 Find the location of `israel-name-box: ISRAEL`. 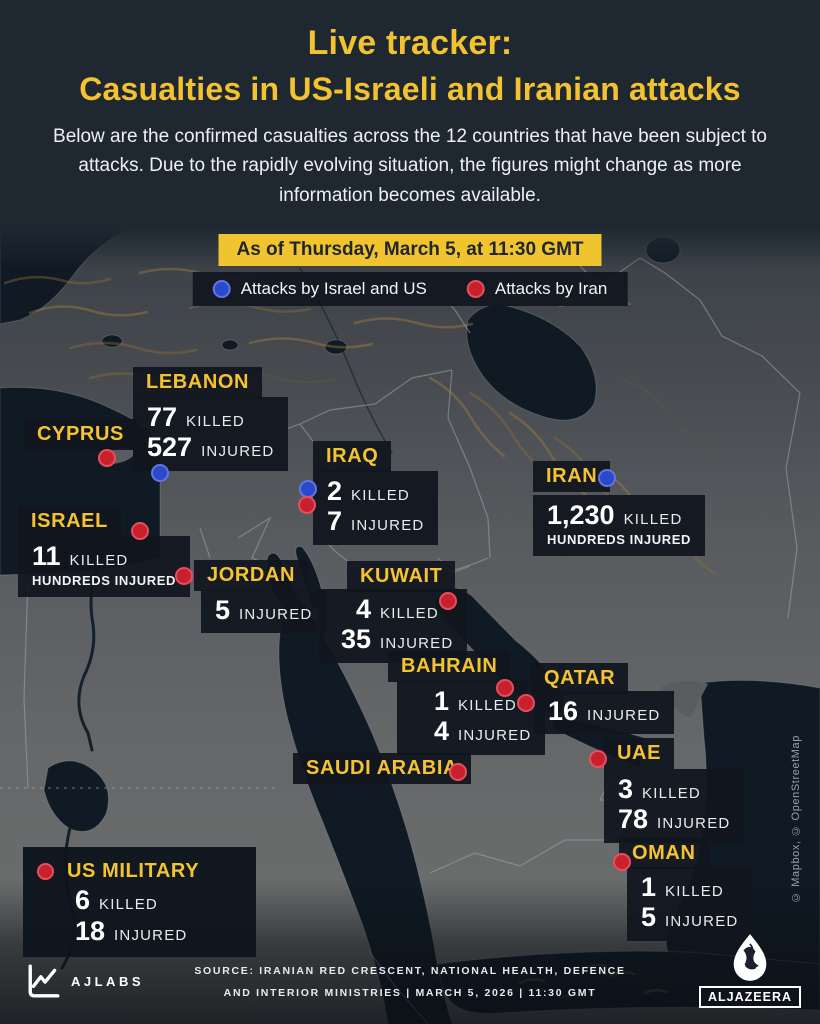

israel-name-box: ISRAEL is located at coordinates (69, 521).